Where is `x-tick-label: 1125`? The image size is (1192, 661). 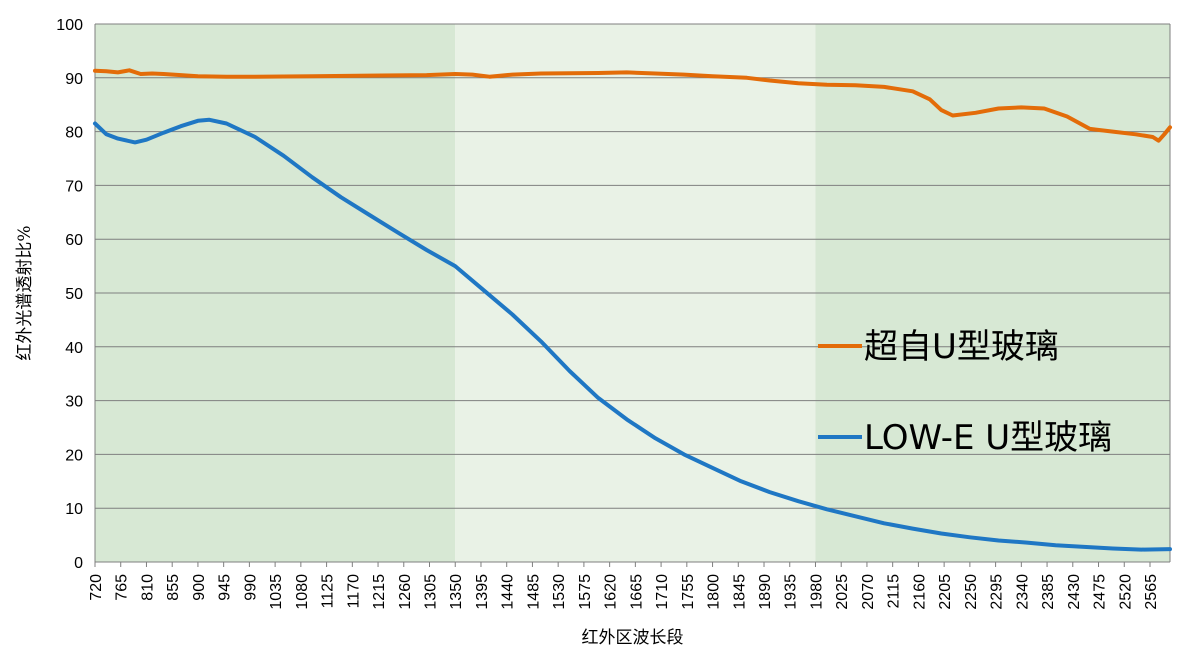 x-tick-label: 1125 is located at coordinates (328, 591).